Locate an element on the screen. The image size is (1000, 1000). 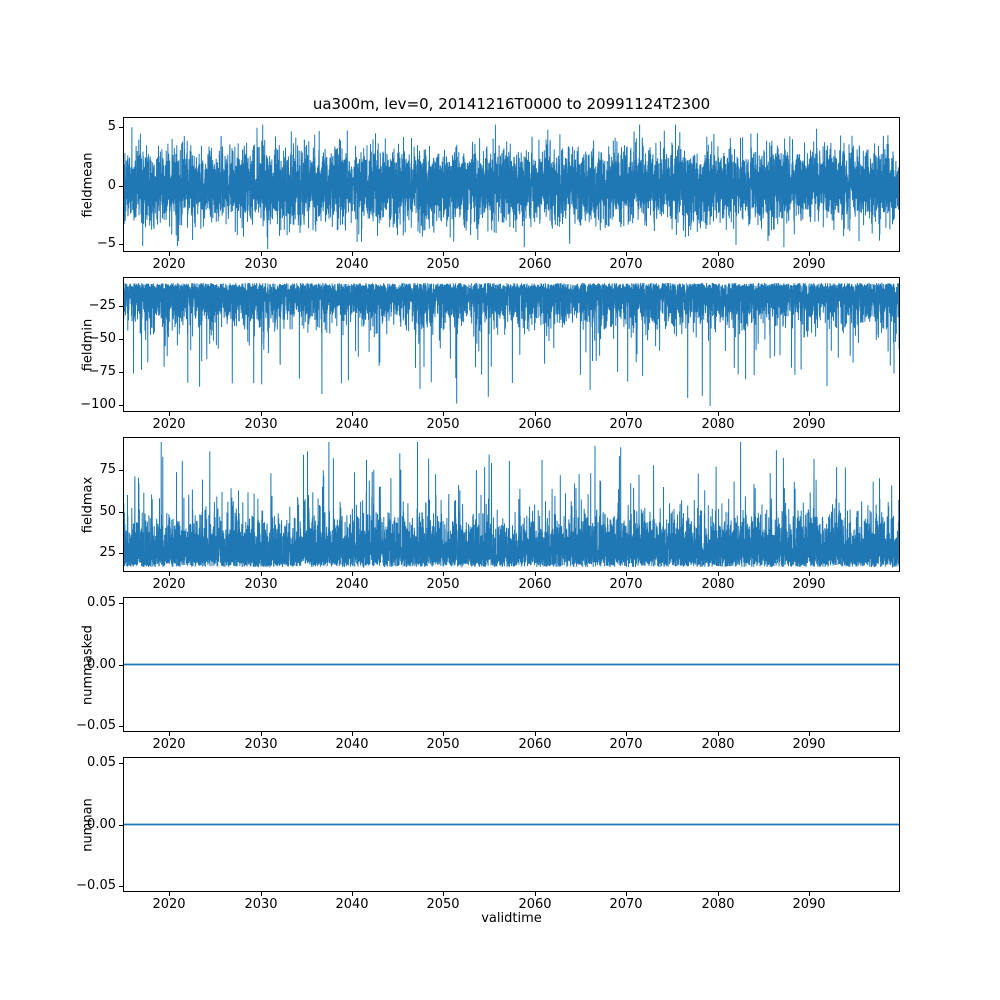
subplot-numnan is located at coordinates (511, 824).